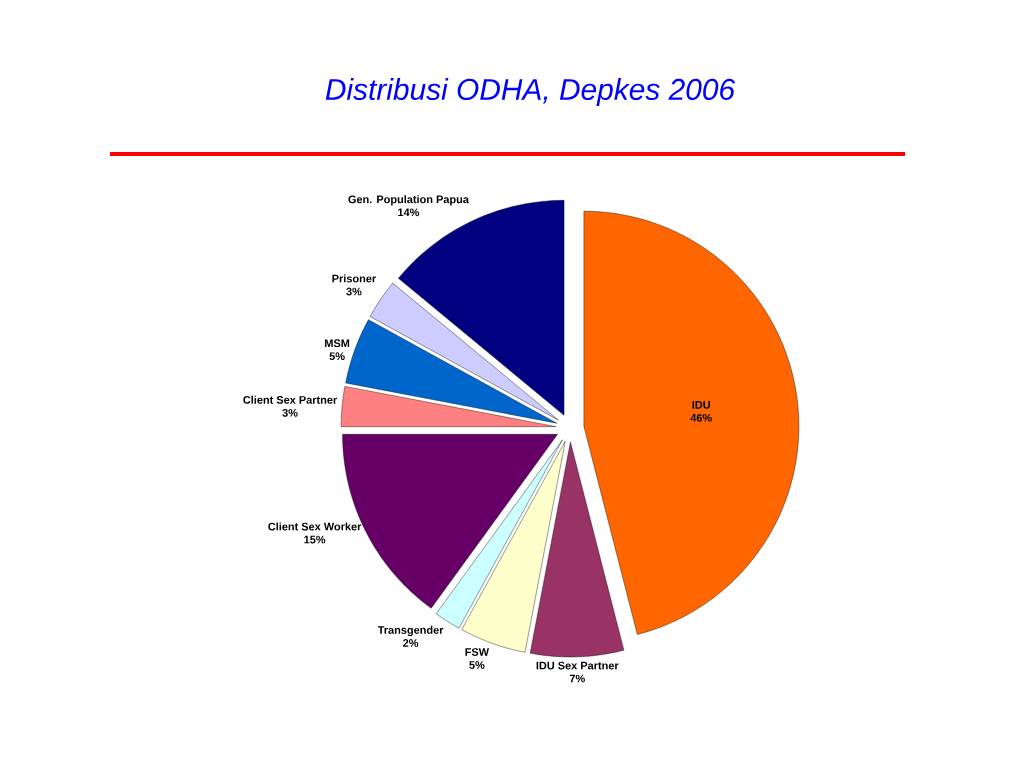  I want to click on slice-label: Transgender, so click(410, 631).